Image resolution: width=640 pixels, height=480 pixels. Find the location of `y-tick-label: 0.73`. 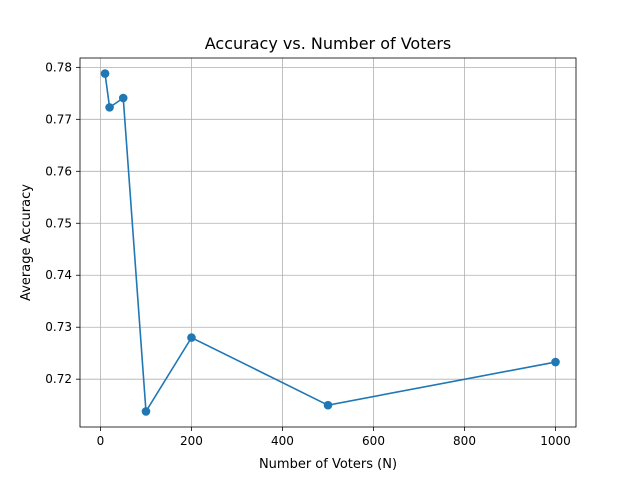

y-tick-label: 0.73 is located at coordinates (58, 327).